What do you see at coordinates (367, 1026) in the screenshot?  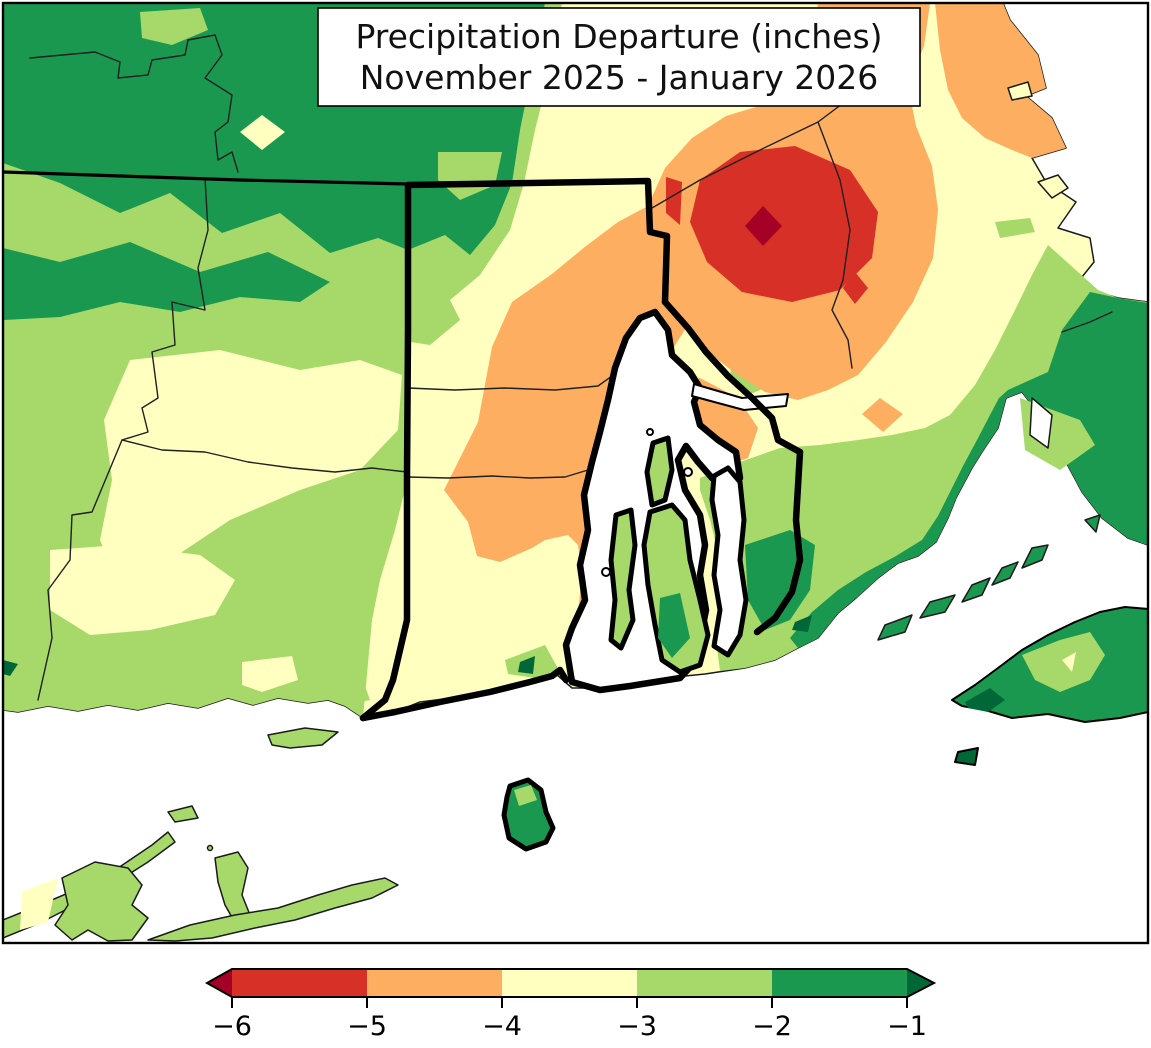 I see `tick-label-minus5: −5` at bounding box center [367, 1026].